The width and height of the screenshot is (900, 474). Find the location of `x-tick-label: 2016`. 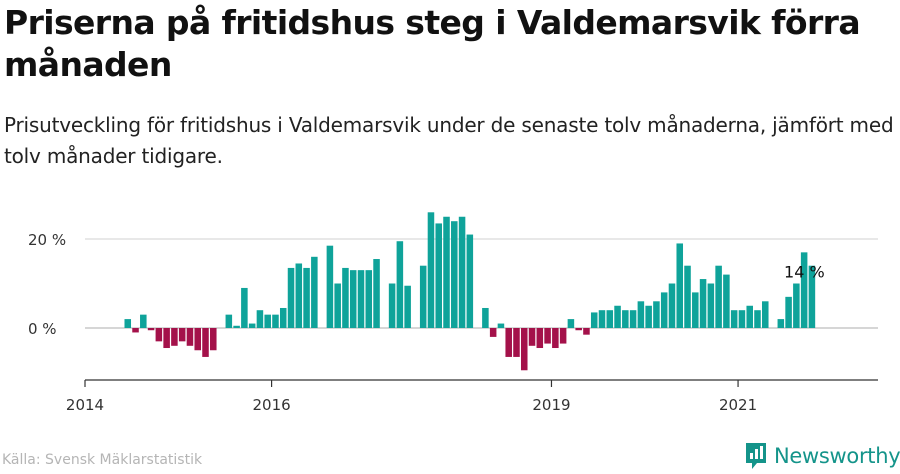

x-tick-label: 2016 is located at coordinates (271, 405).